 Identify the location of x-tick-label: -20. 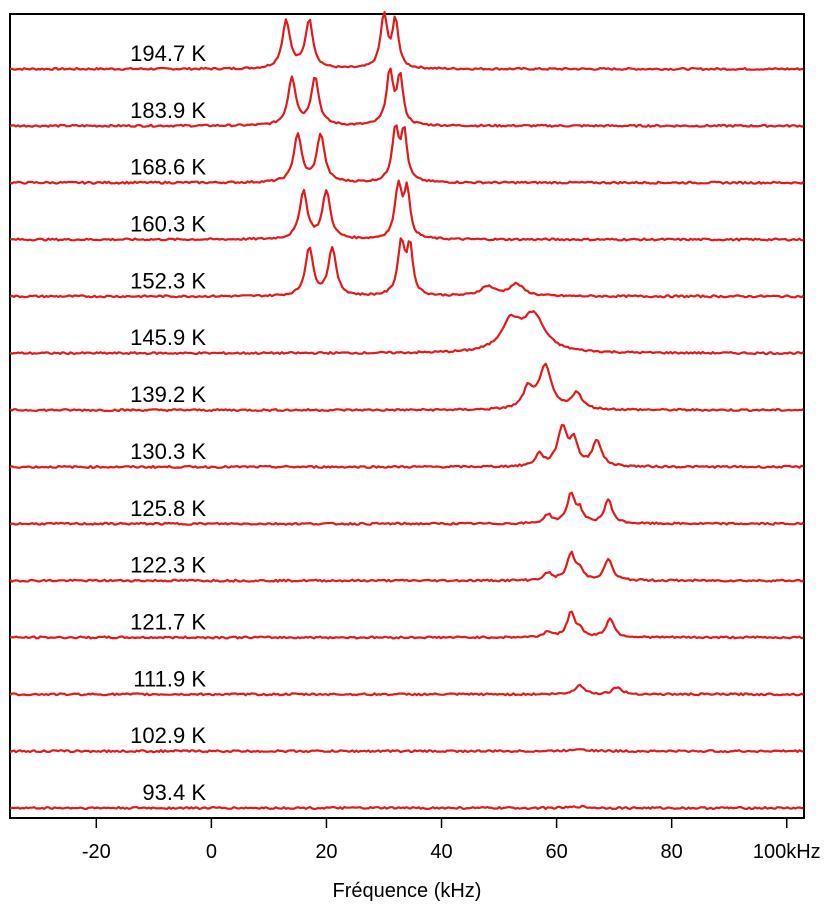
(96, 852).